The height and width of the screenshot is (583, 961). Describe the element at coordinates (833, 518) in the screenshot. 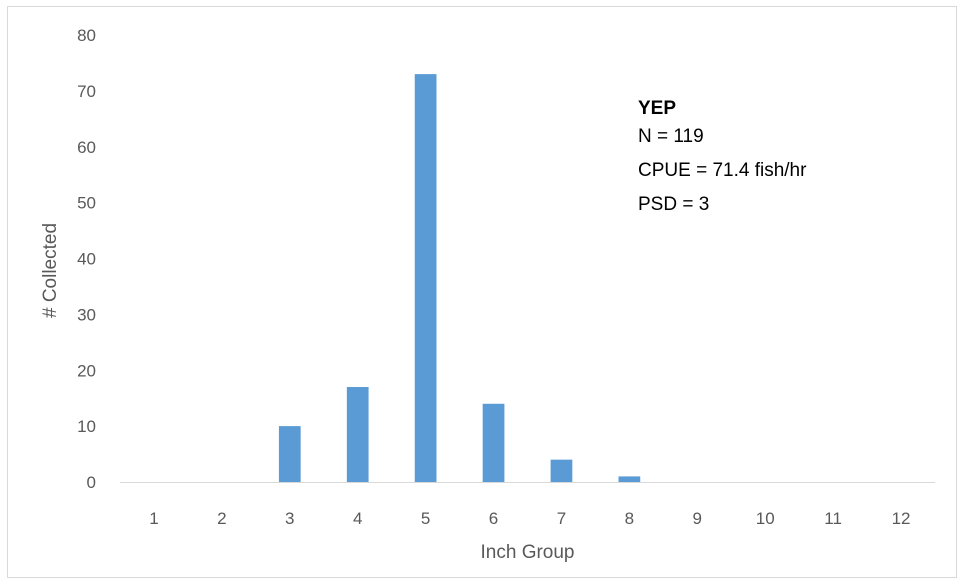

I see `x-tick-label: 11` at that location.